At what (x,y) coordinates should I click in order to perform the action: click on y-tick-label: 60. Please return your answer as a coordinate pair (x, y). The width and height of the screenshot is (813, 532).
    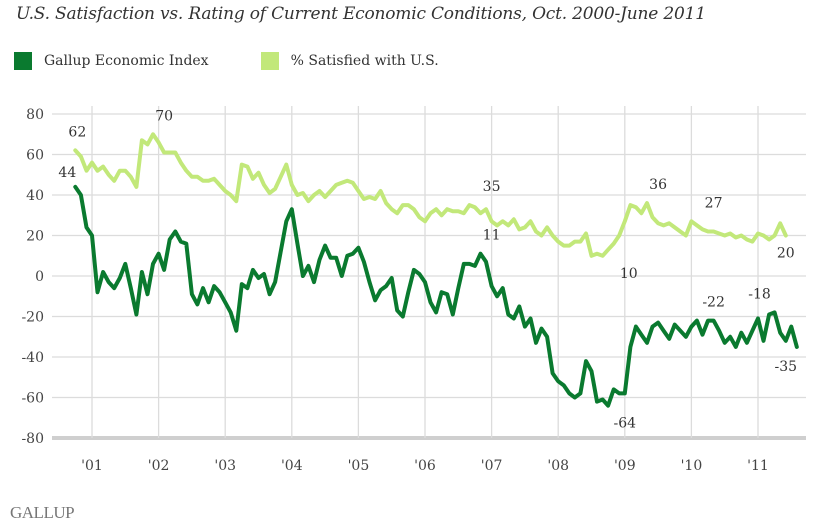
    Looking at the image, I should click on (35, 156).